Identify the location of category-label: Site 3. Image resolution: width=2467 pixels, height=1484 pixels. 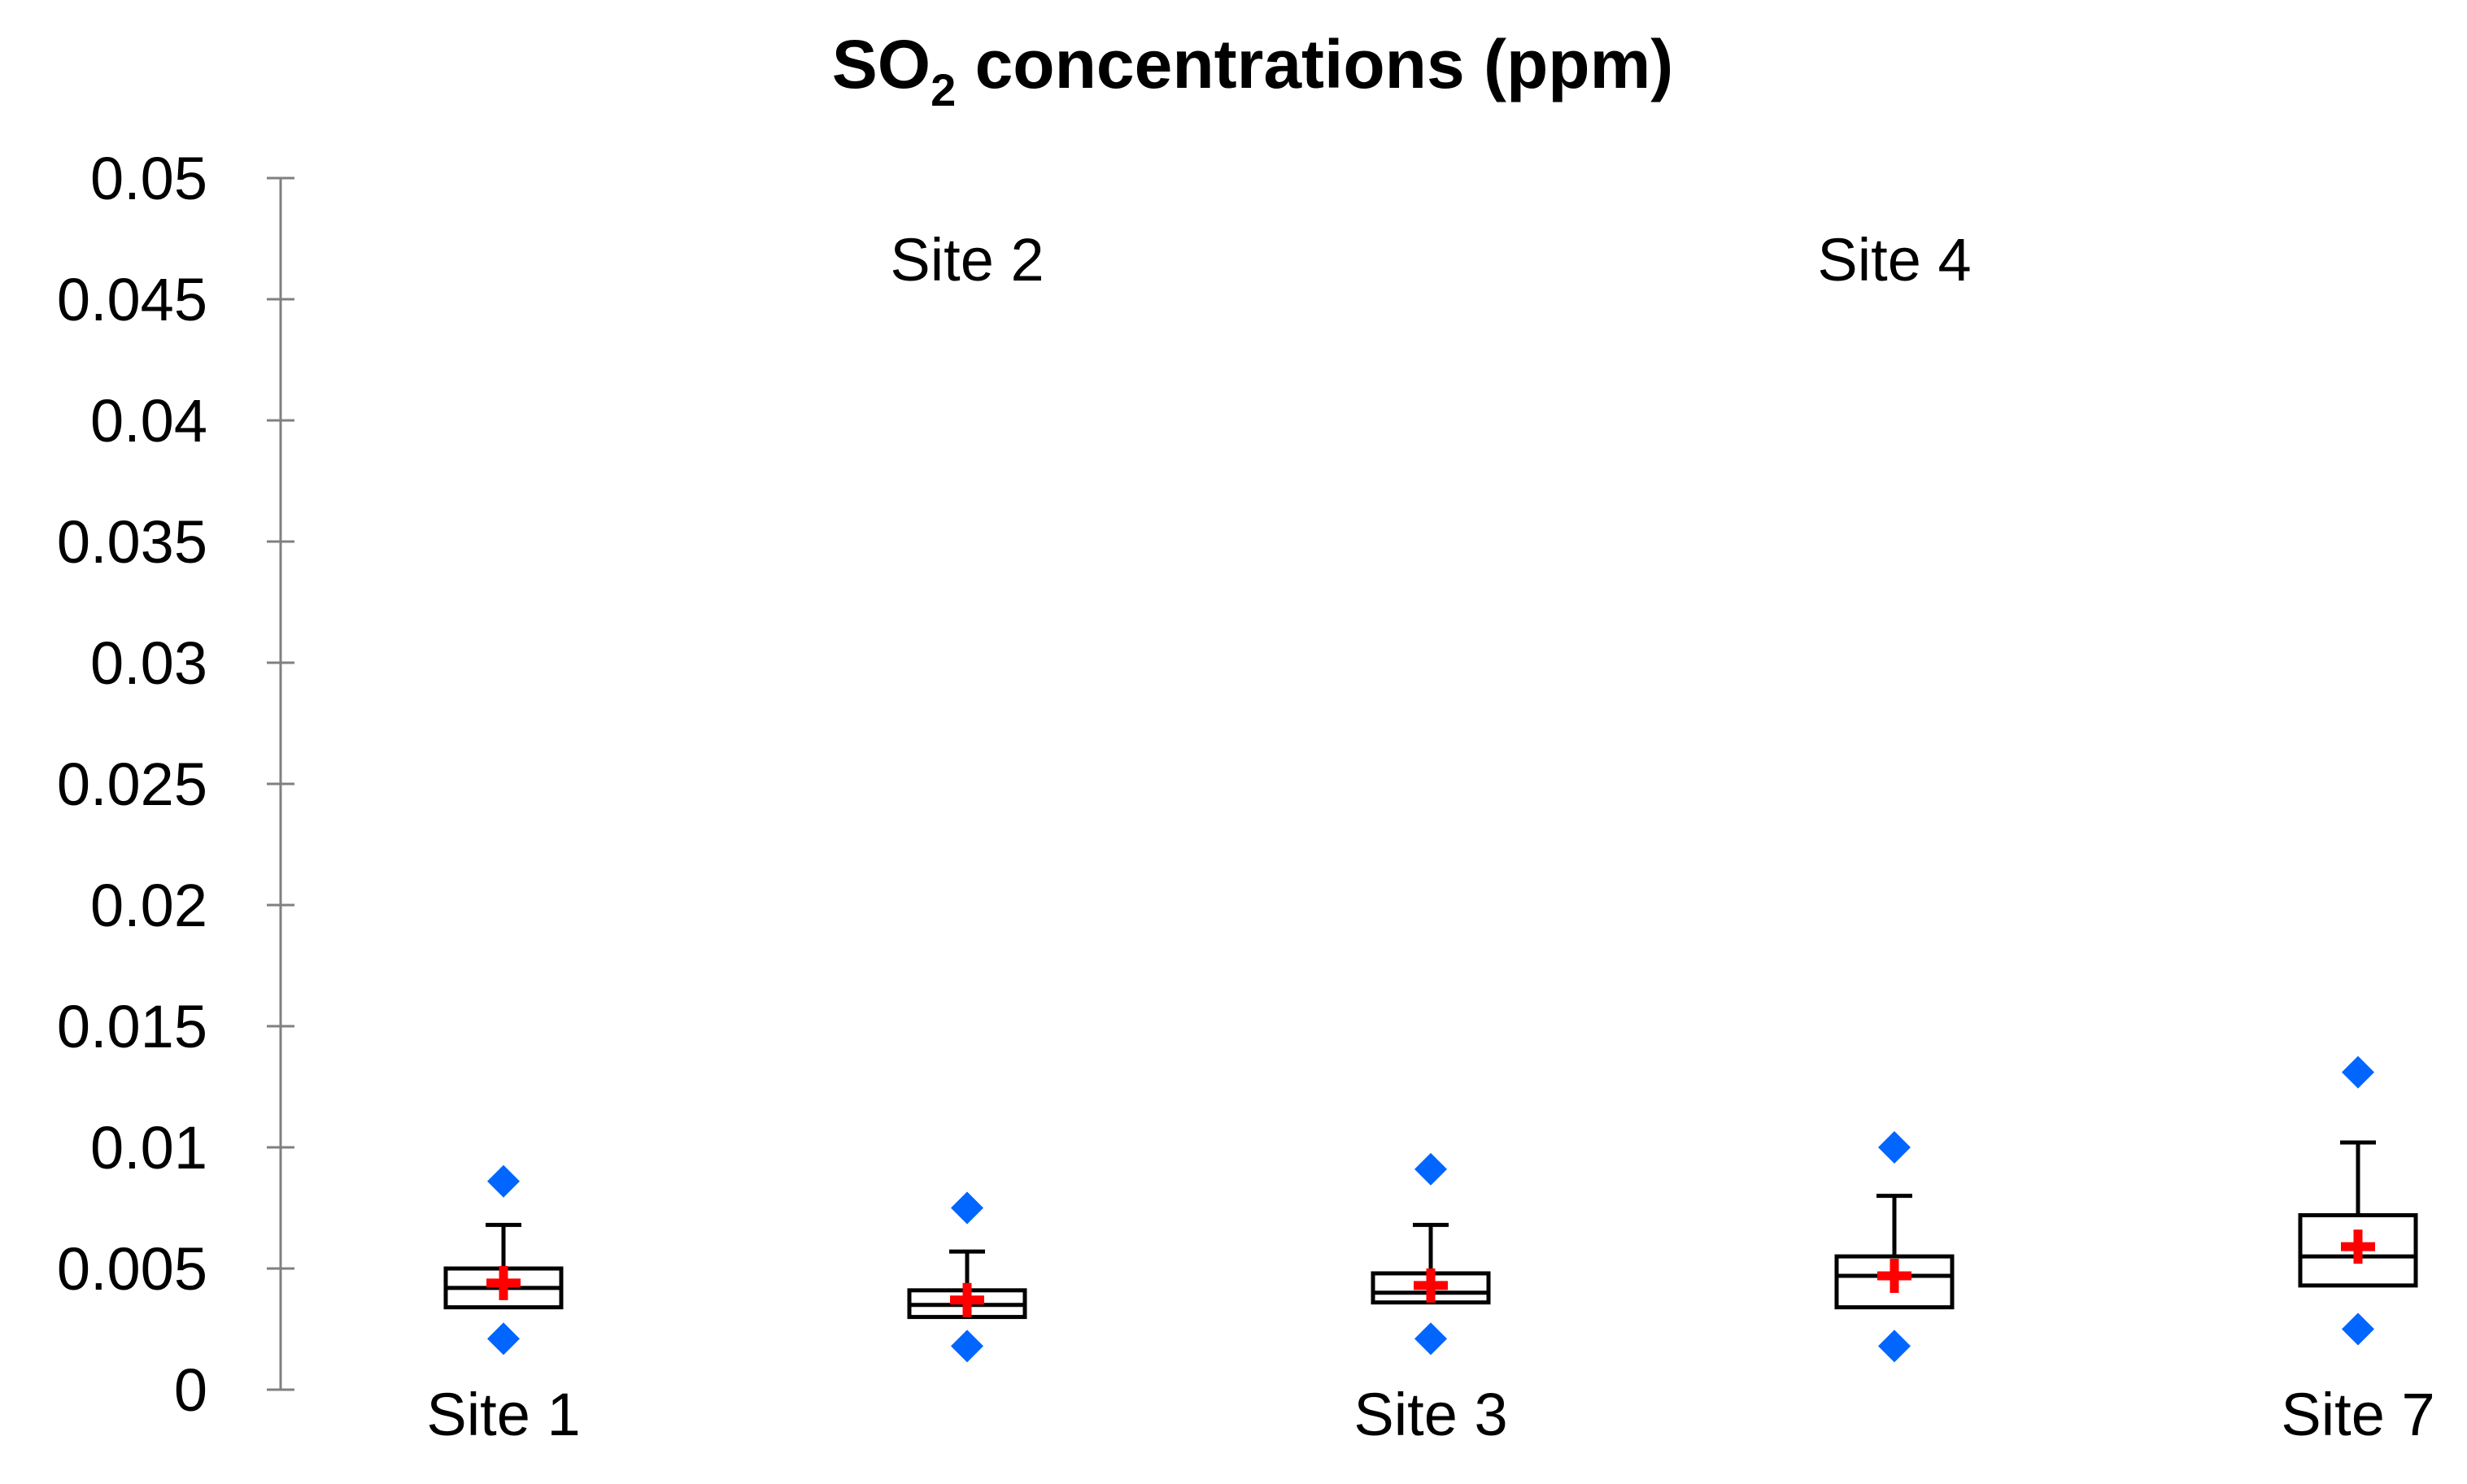
(1430, 1414).